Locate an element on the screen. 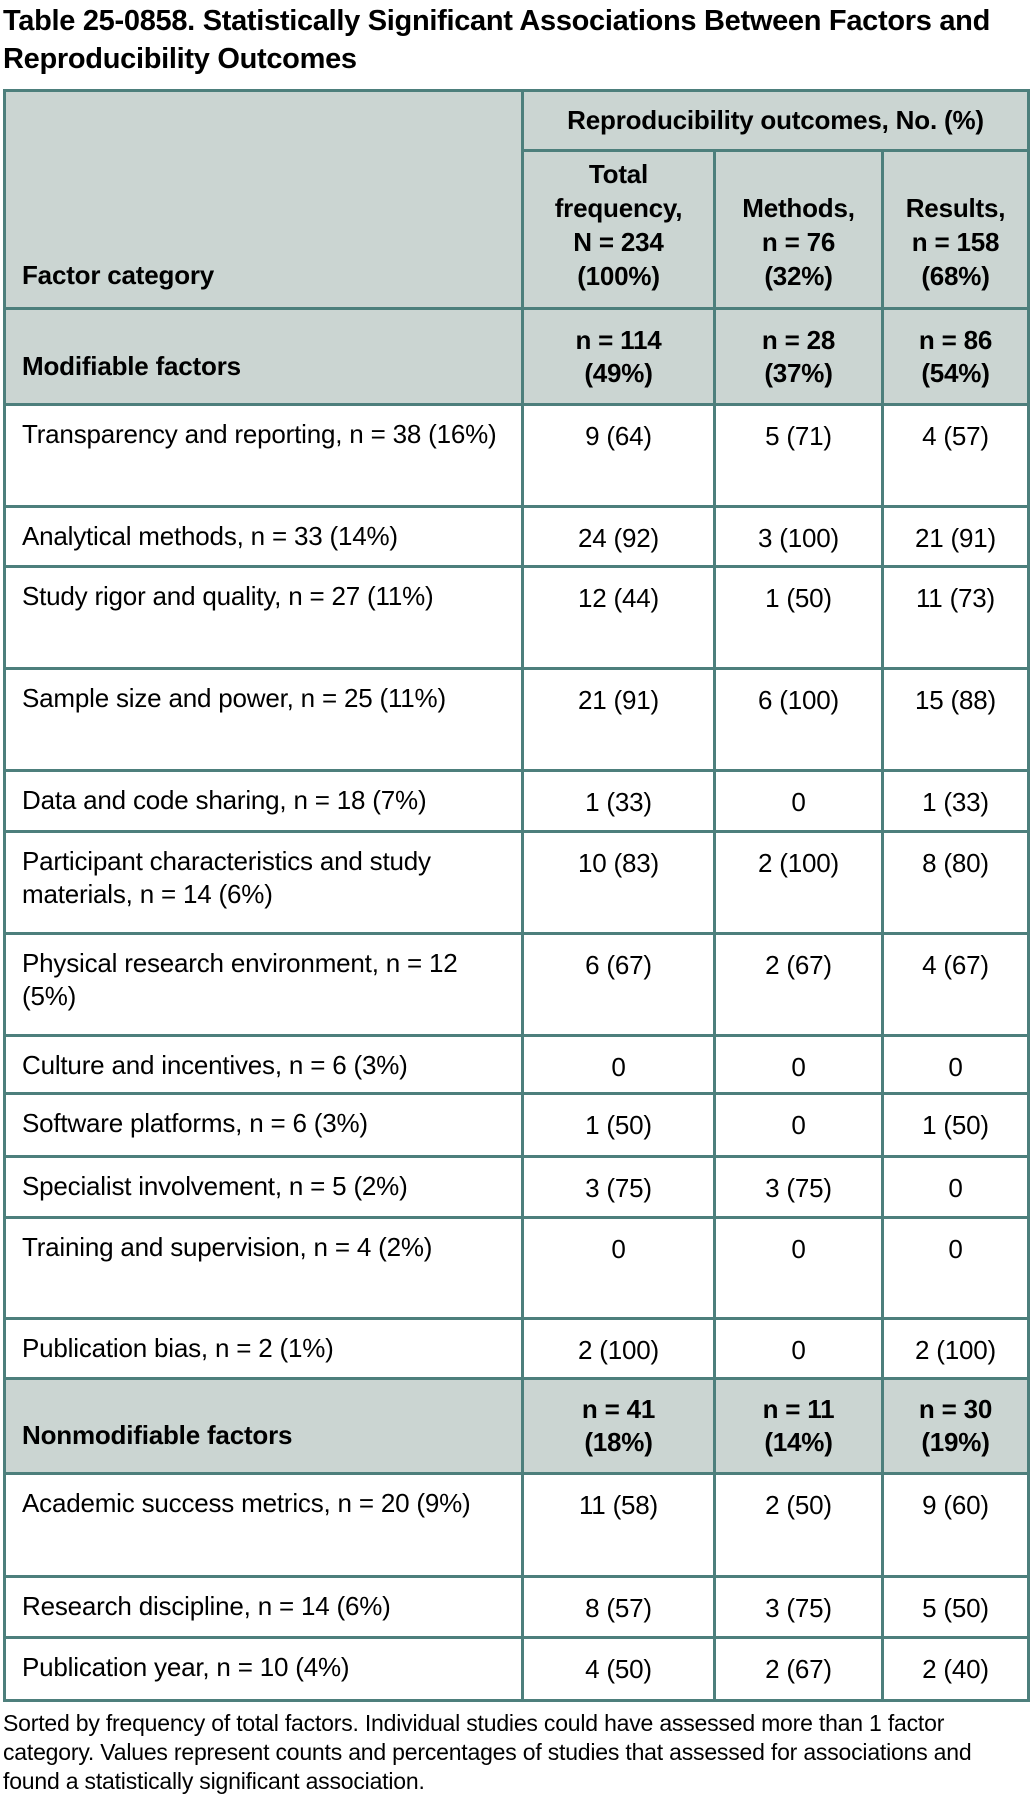  cell-results: 5 (50) is located at coordinates (955, 1607).